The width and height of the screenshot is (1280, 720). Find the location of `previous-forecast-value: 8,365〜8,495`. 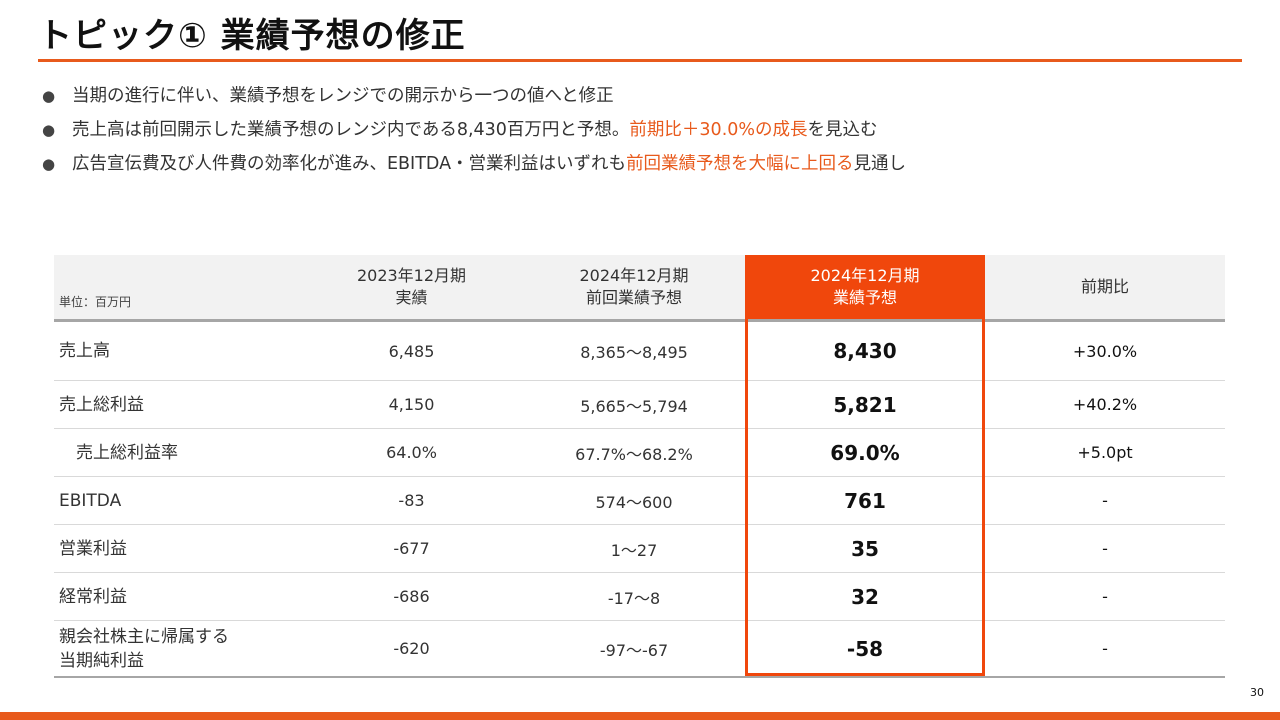

previous-forecast-value: 8,365〜8,495 is located at coordinates (634, 352).